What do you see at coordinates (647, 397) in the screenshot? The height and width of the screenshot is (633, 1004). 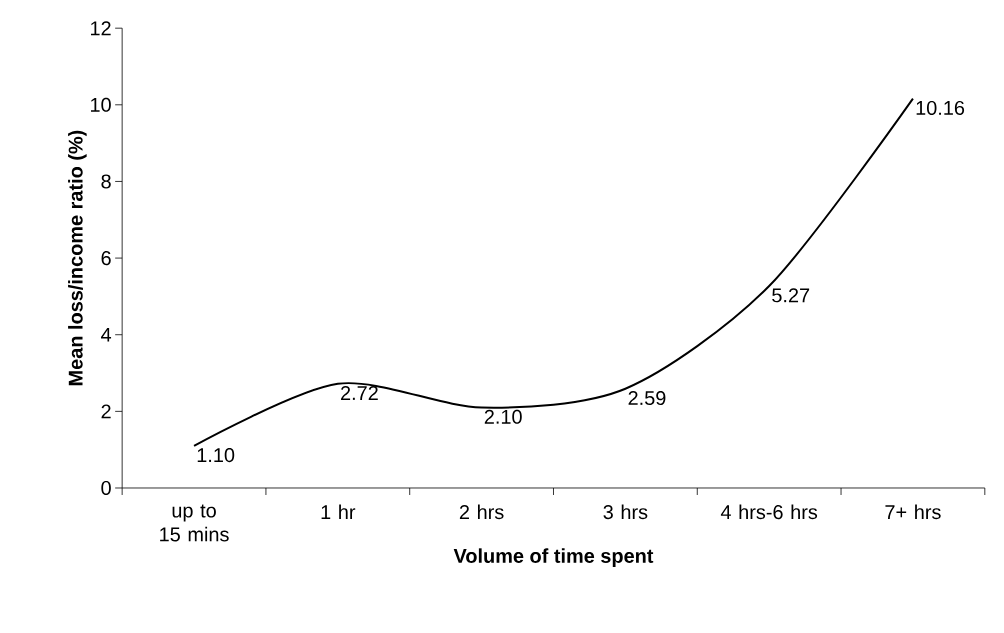 I see `data-label: 2.59` at bounding box center [647, 397].